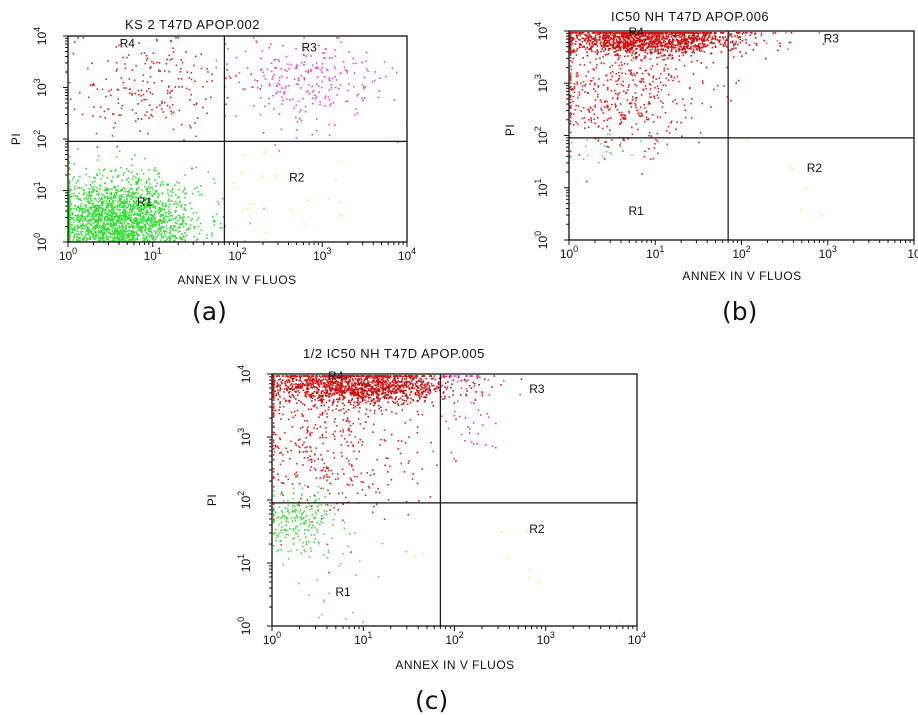 The height and width of the screenshot is (715, 918). Describe the element at coordinates (234, 187) in the screenshot. I see `data-point-r2` at that location.